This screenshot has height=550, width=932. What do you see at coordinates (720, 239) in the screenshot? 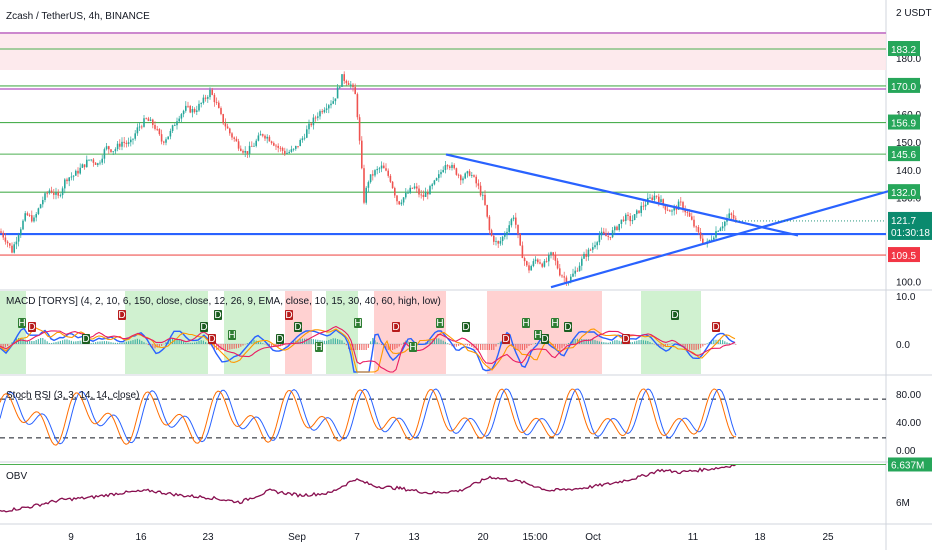
I see `triangle-trendline-lower` at bounding box center [720, 239].